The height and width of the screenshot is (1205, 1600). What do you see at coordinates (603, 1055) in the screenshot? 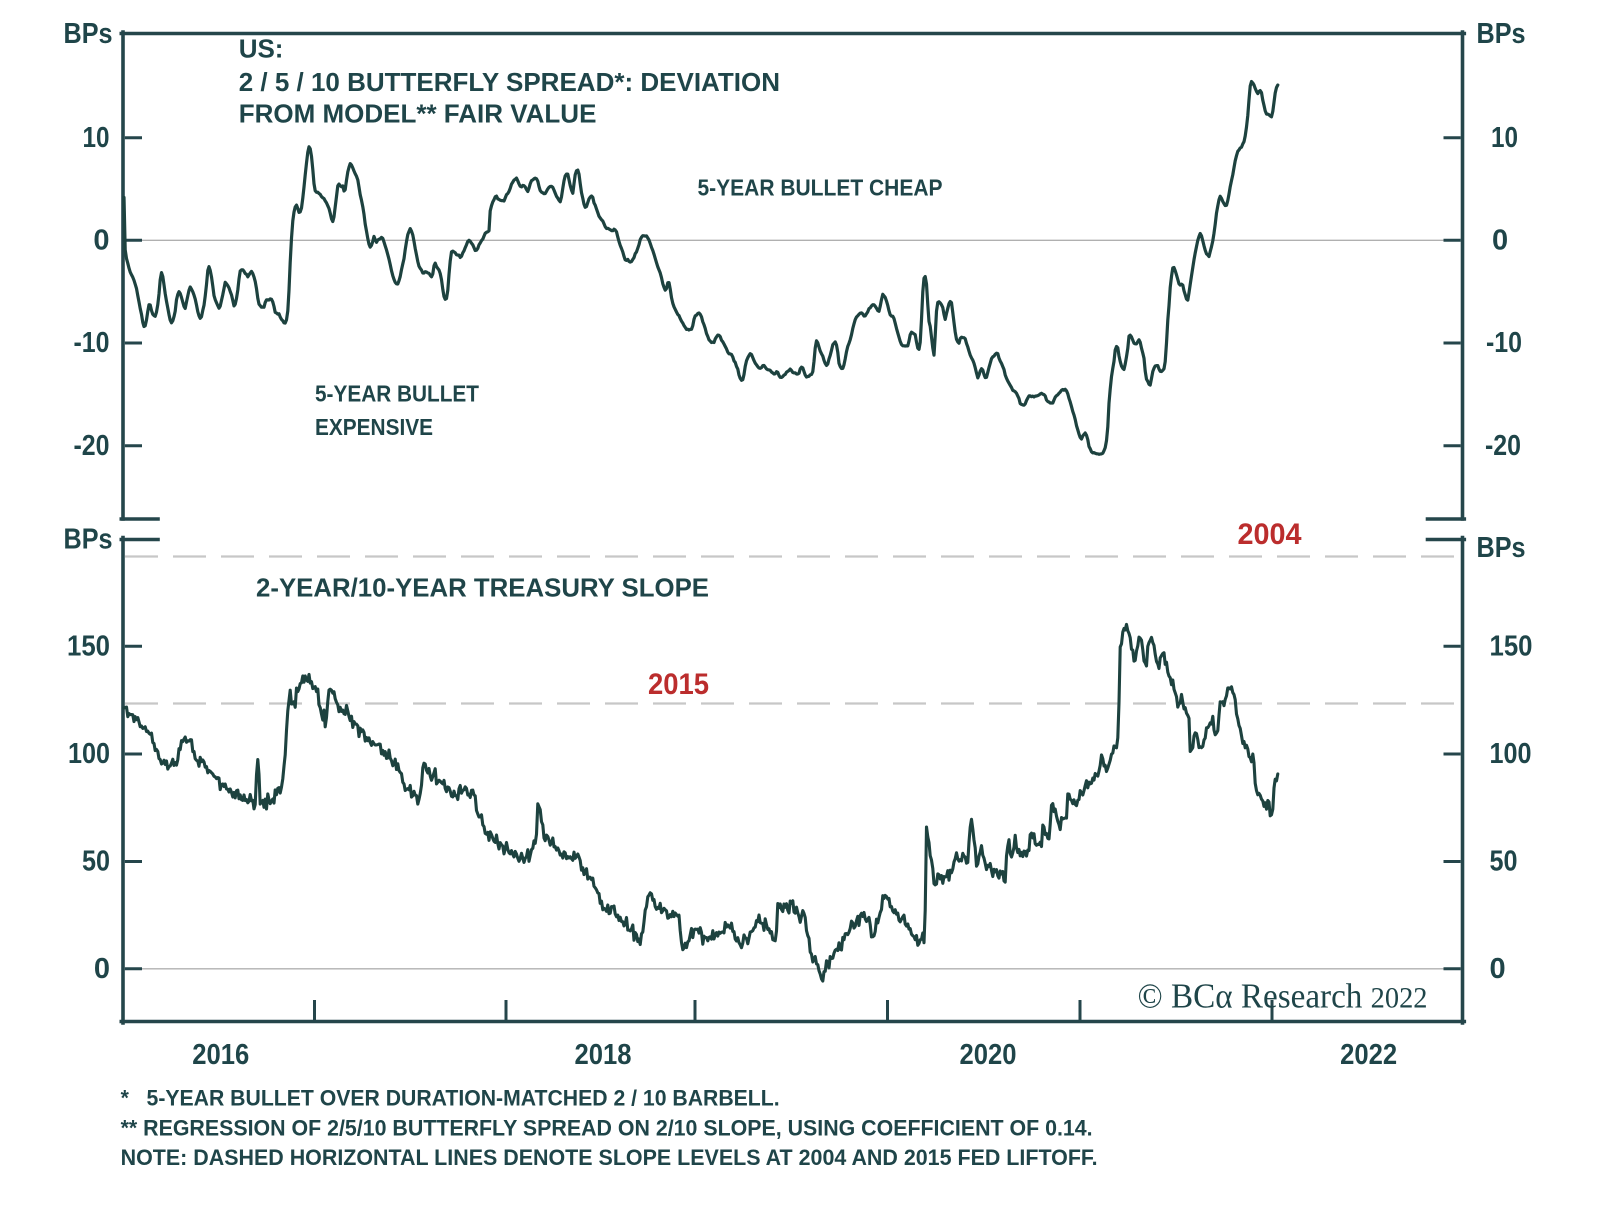
I see `svg-text: 2018` at bounding box center [603, 1055].